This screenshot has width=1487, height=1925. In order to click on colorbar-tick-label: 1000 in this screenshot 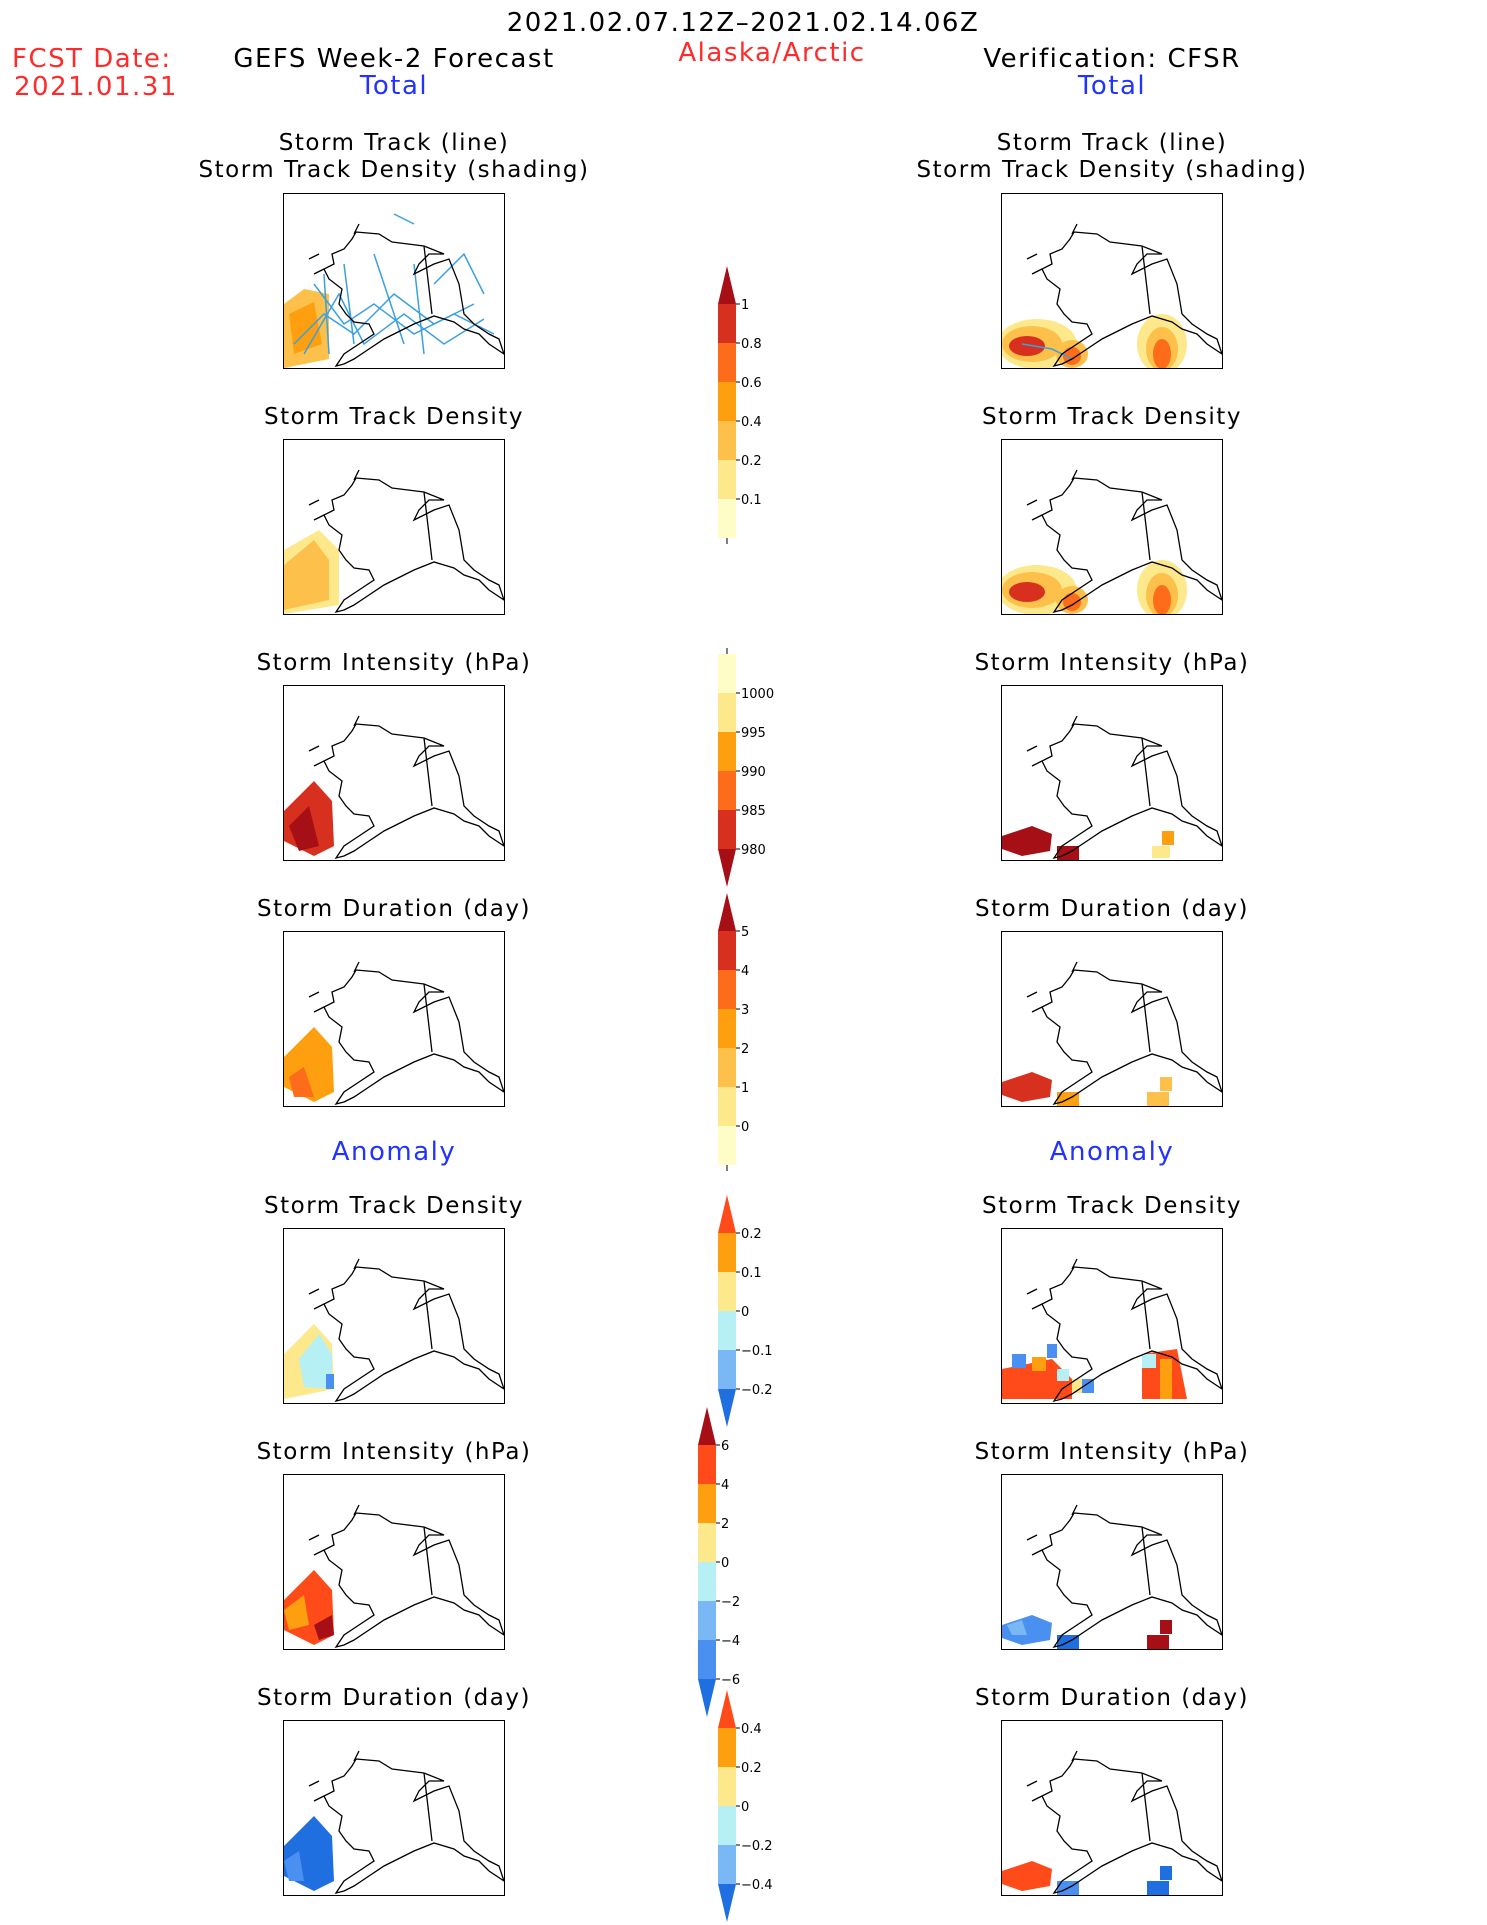, I will do `click(757, 694)`.